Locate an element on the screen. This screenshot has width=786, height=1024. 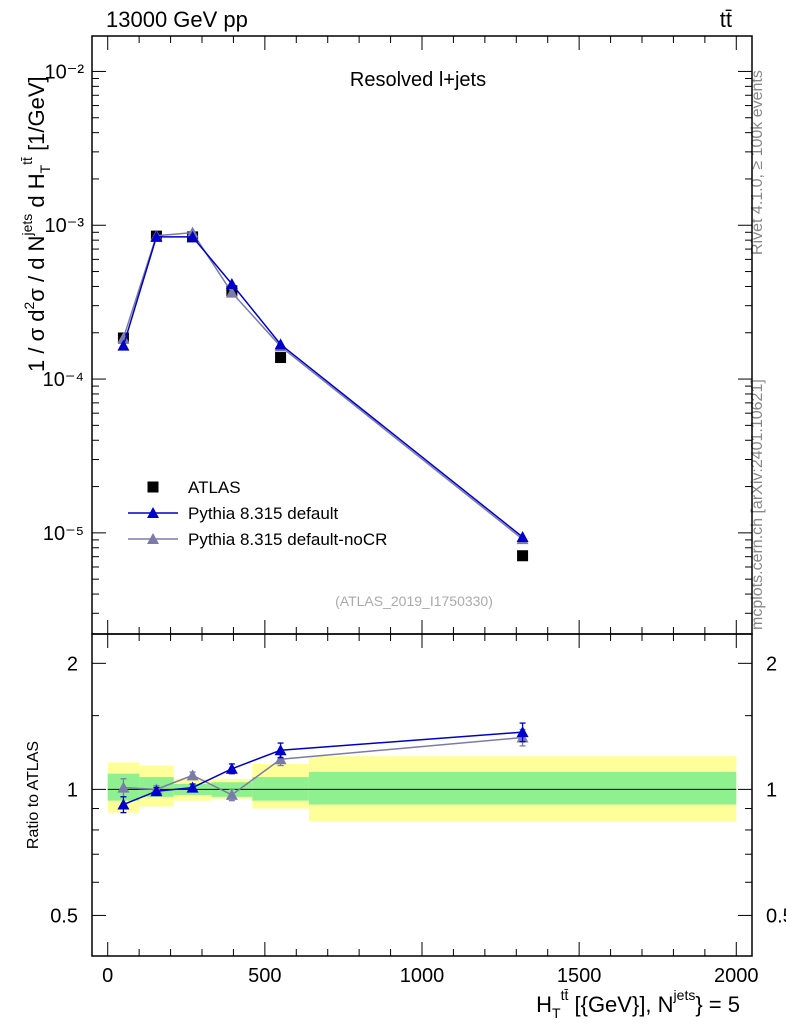
ratio-x-tick-label: 1500 is located at coordinates (579, 976).